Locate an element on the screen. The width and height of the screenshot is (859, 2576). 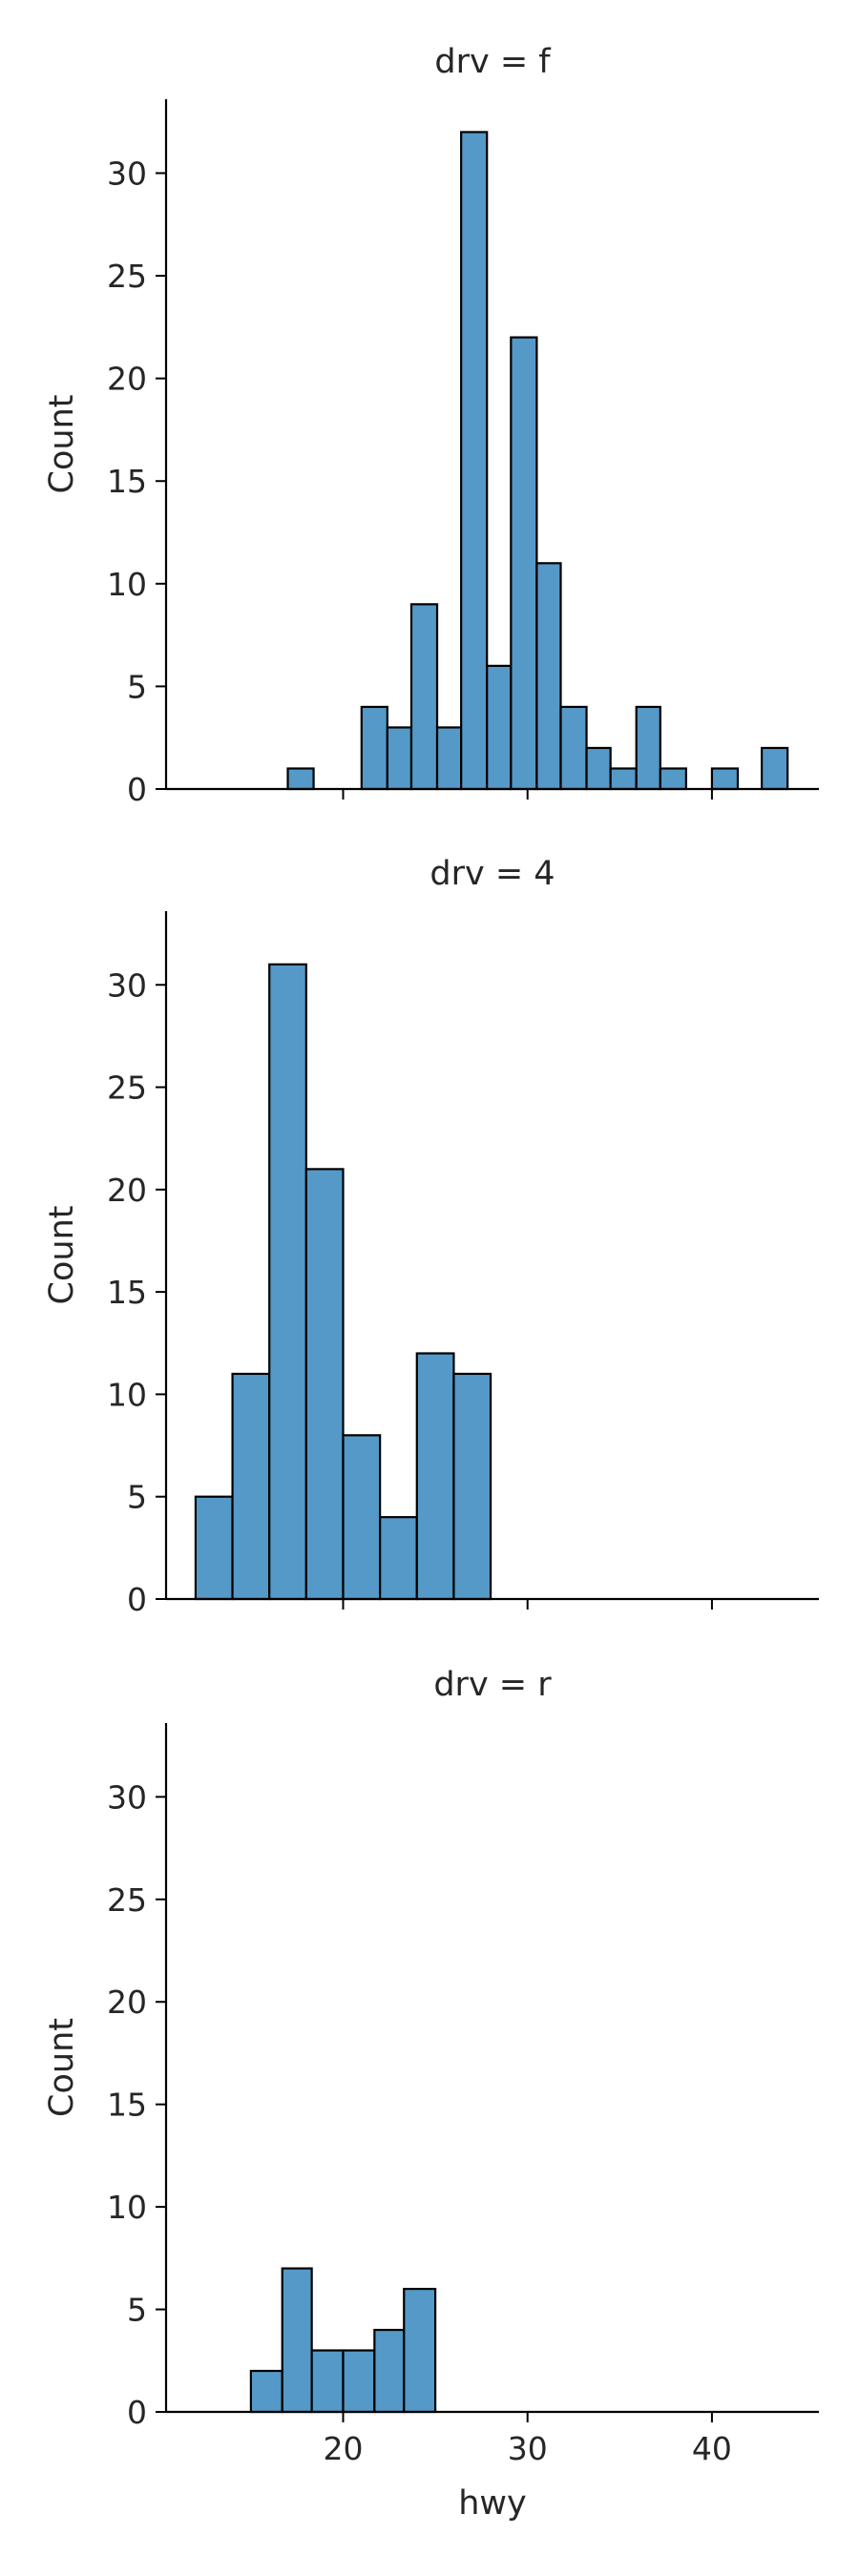
panel-title: drv = r is located at coordinates (492, 1685).